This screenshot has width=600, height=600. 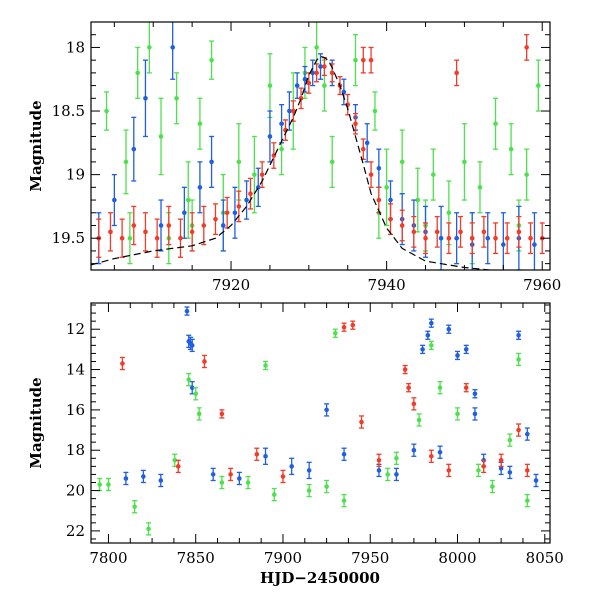 What do you see at coordinates (75, 175) in the screenshot?
I see `top-y-tick-label: 19` at bounding box center [75, 175].